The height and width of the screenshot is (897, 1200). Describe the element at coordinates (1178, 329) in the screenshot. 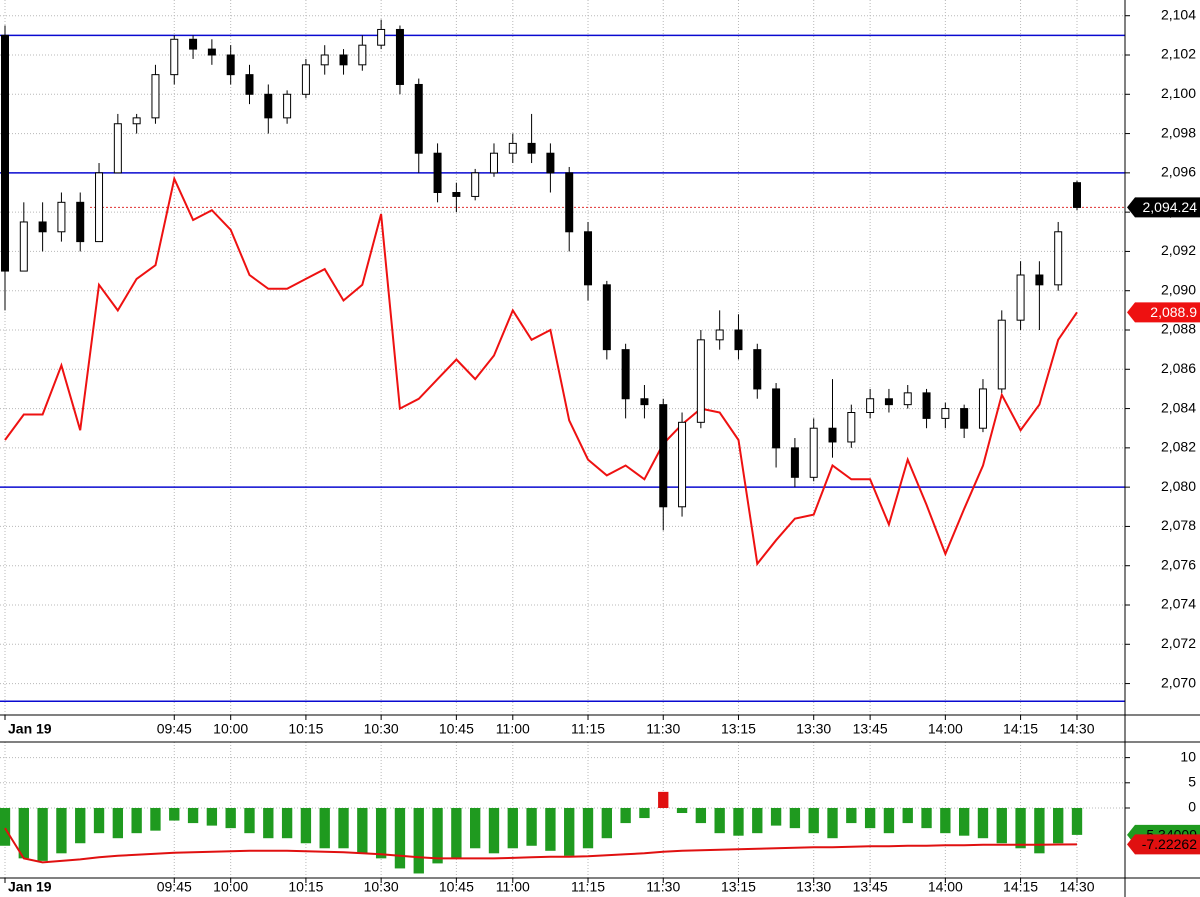

I see `y-tick-label: 2,088` at that location.